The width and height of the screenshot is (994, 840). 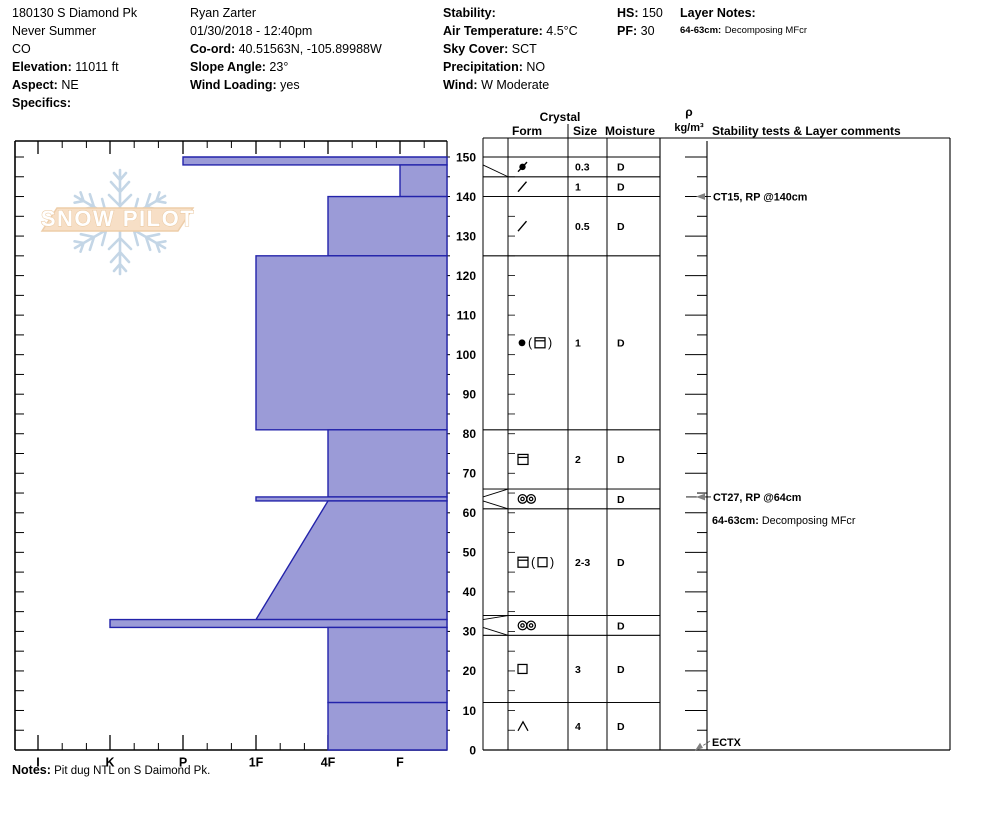 I want to click on grain-size: 2-3, so click(x=582, y=563).